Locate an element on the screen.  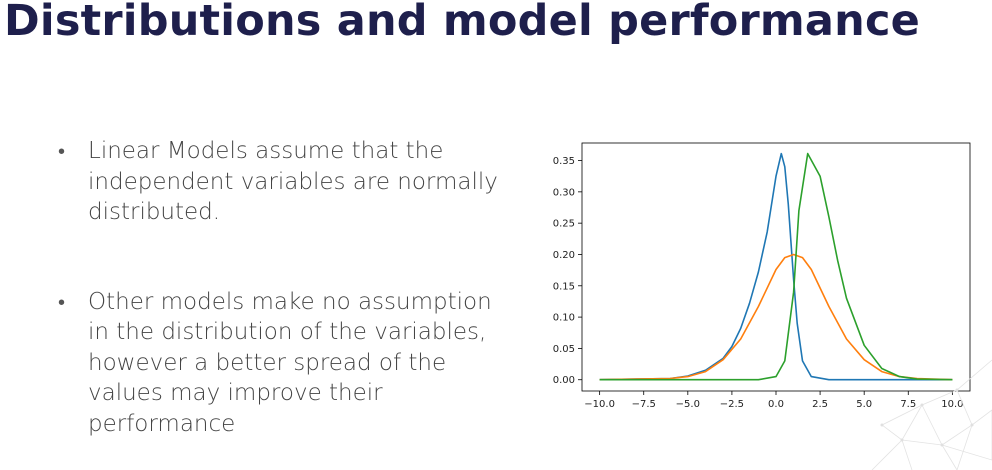
x-tick-label: 10.0 is located at coordinates (952, 404).